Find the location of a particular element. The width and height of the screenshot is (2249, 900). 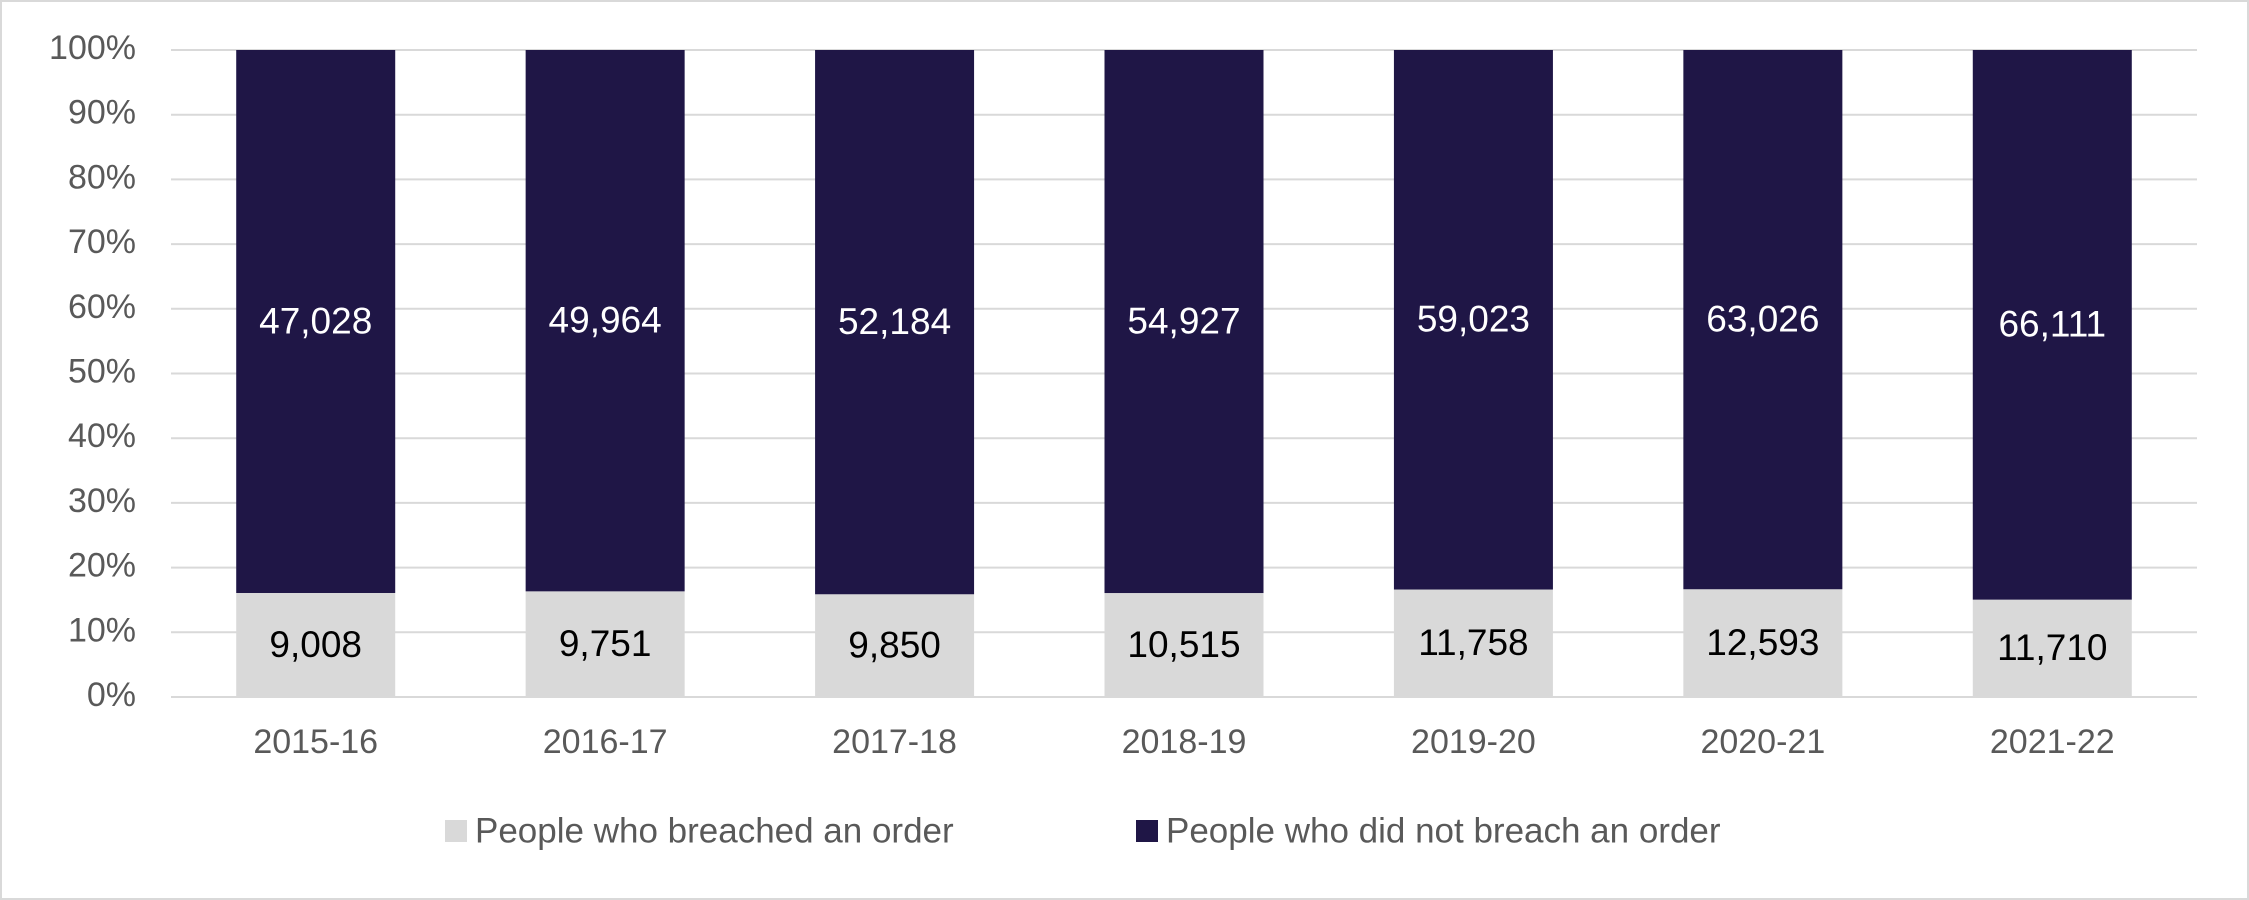

y-tick-label: 70% is located at coordinates (102, 242).